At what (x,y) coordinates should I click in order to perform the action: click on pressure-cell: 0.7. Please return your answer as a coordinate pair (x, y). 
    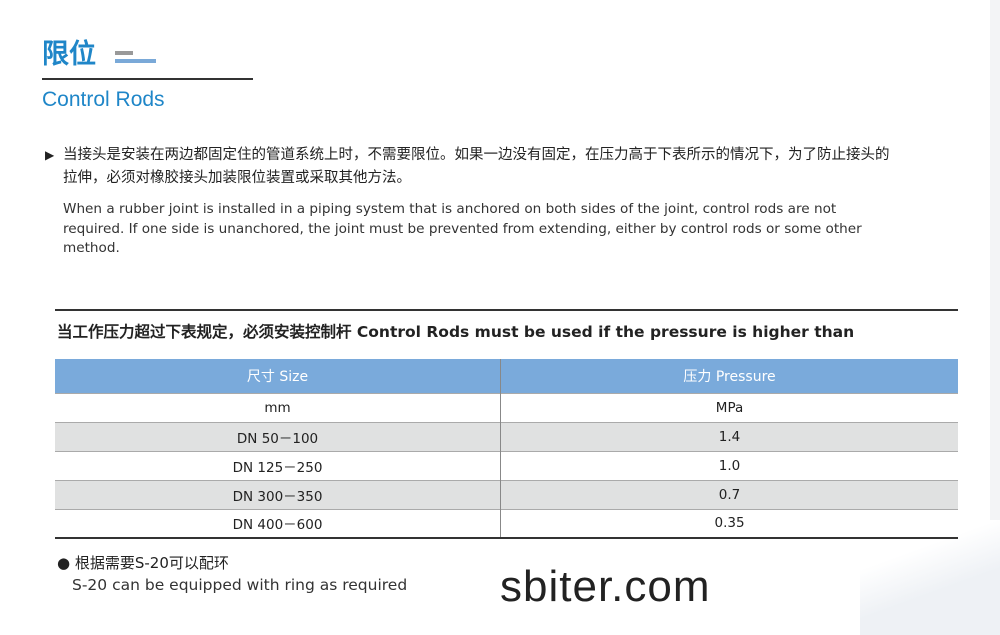
    Looking at the image, I should click on (729, 494).